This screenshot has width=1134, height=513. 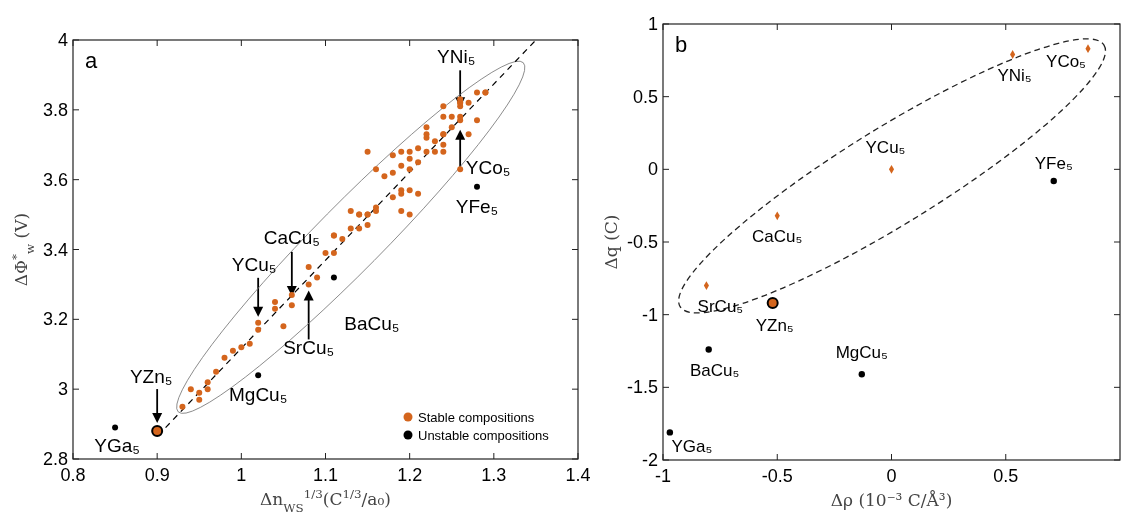 What do you see at coordinates (55, 249) in the screenshot?
I see `y-tick-label: 3.4` at bounding box center [55, 249].